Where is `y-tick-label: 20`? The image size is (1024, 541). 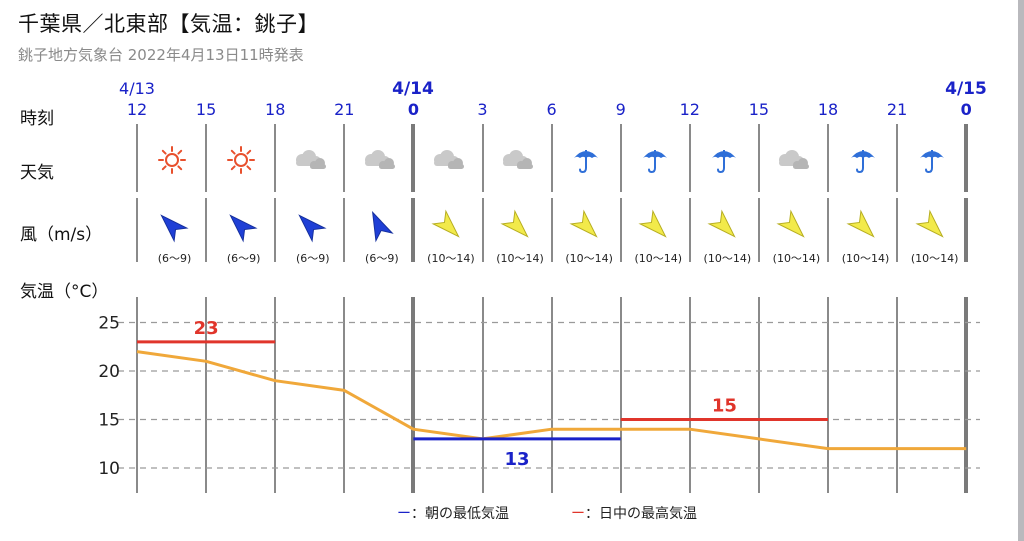 y-tick-label: 20 is located at coordinates (109, 372).